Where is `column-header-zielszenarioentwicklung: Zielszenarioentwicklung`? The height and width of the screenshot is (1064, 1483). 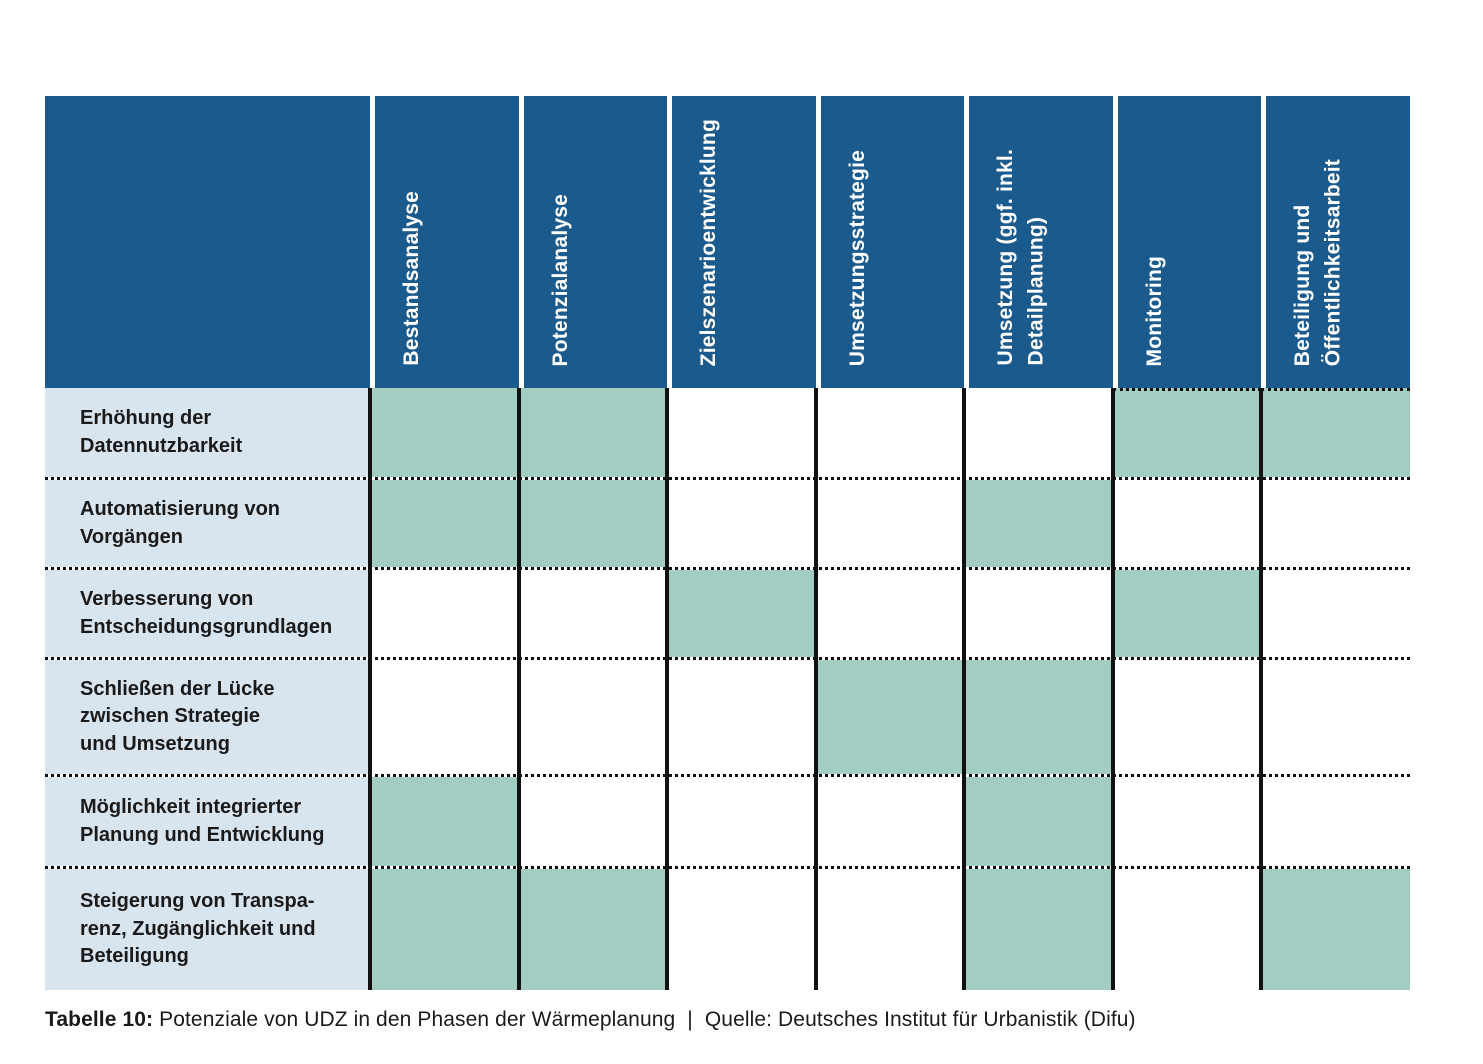 column-header-zielszenarioentwicklung: Zielszenarioentwicklung is located at coordinates (741, 242).